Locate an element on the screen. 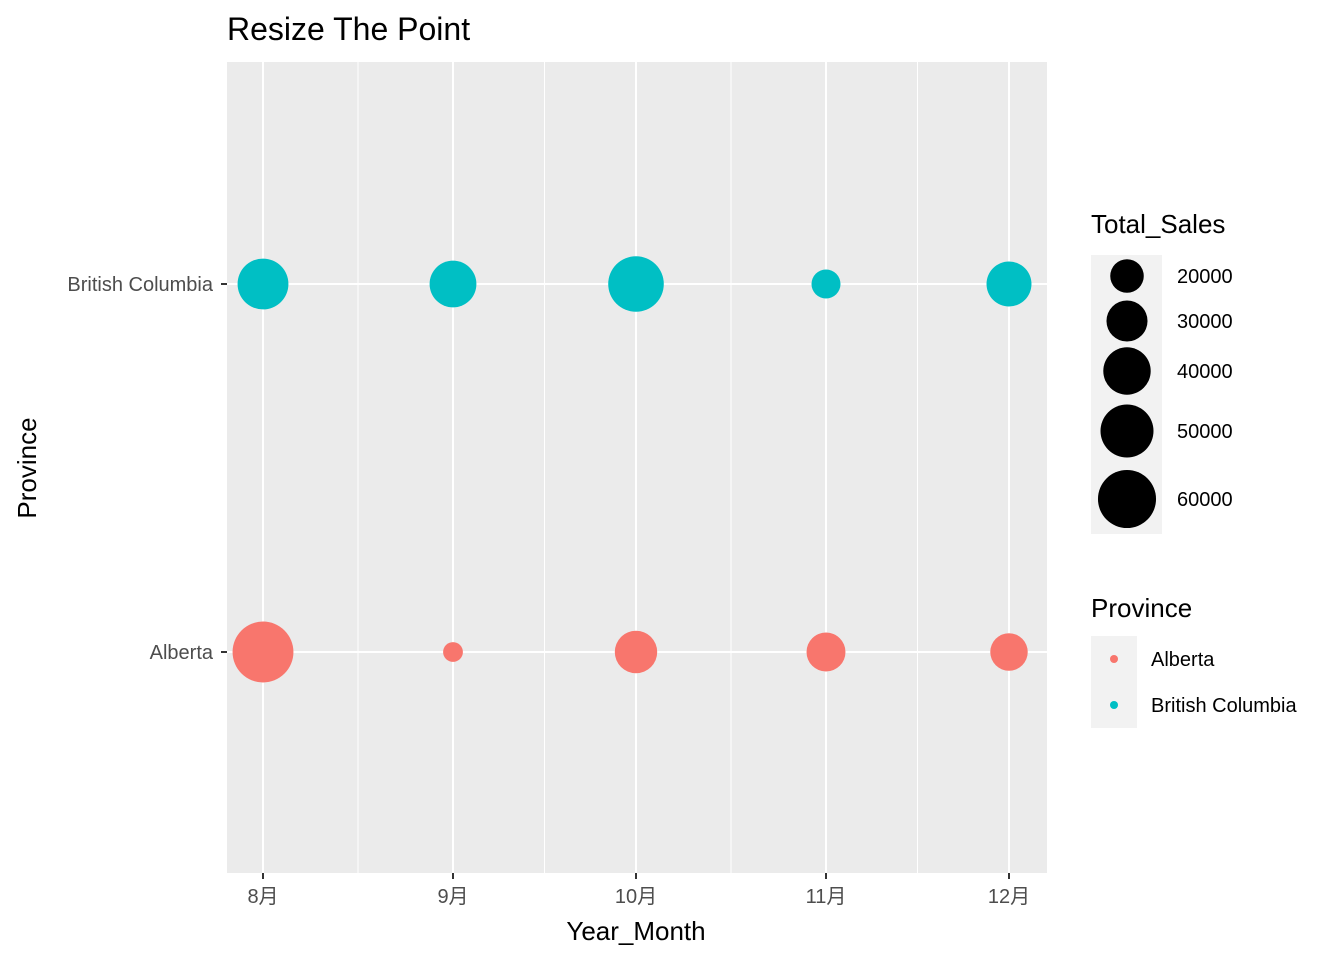 The height and width of the screenshot is (960, 1344). size-legend-label: 30000 is located at coordinates (1205, 322).